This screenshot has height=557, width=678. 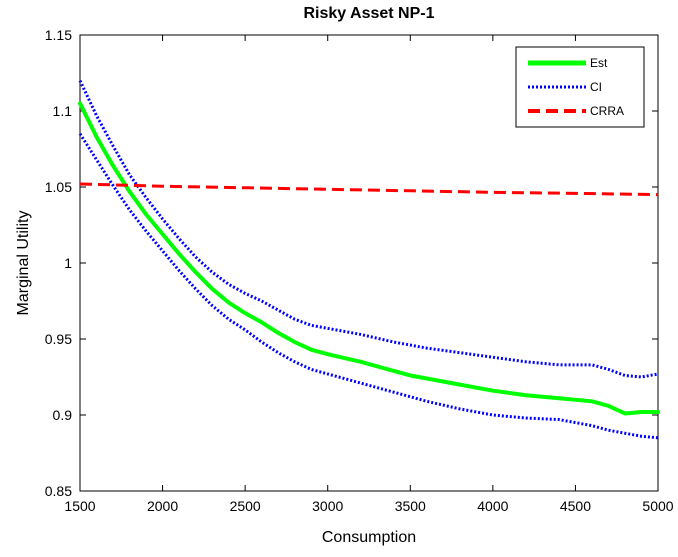 I want to click on y-tick-label: 0.95, so click(x=58, y=339).